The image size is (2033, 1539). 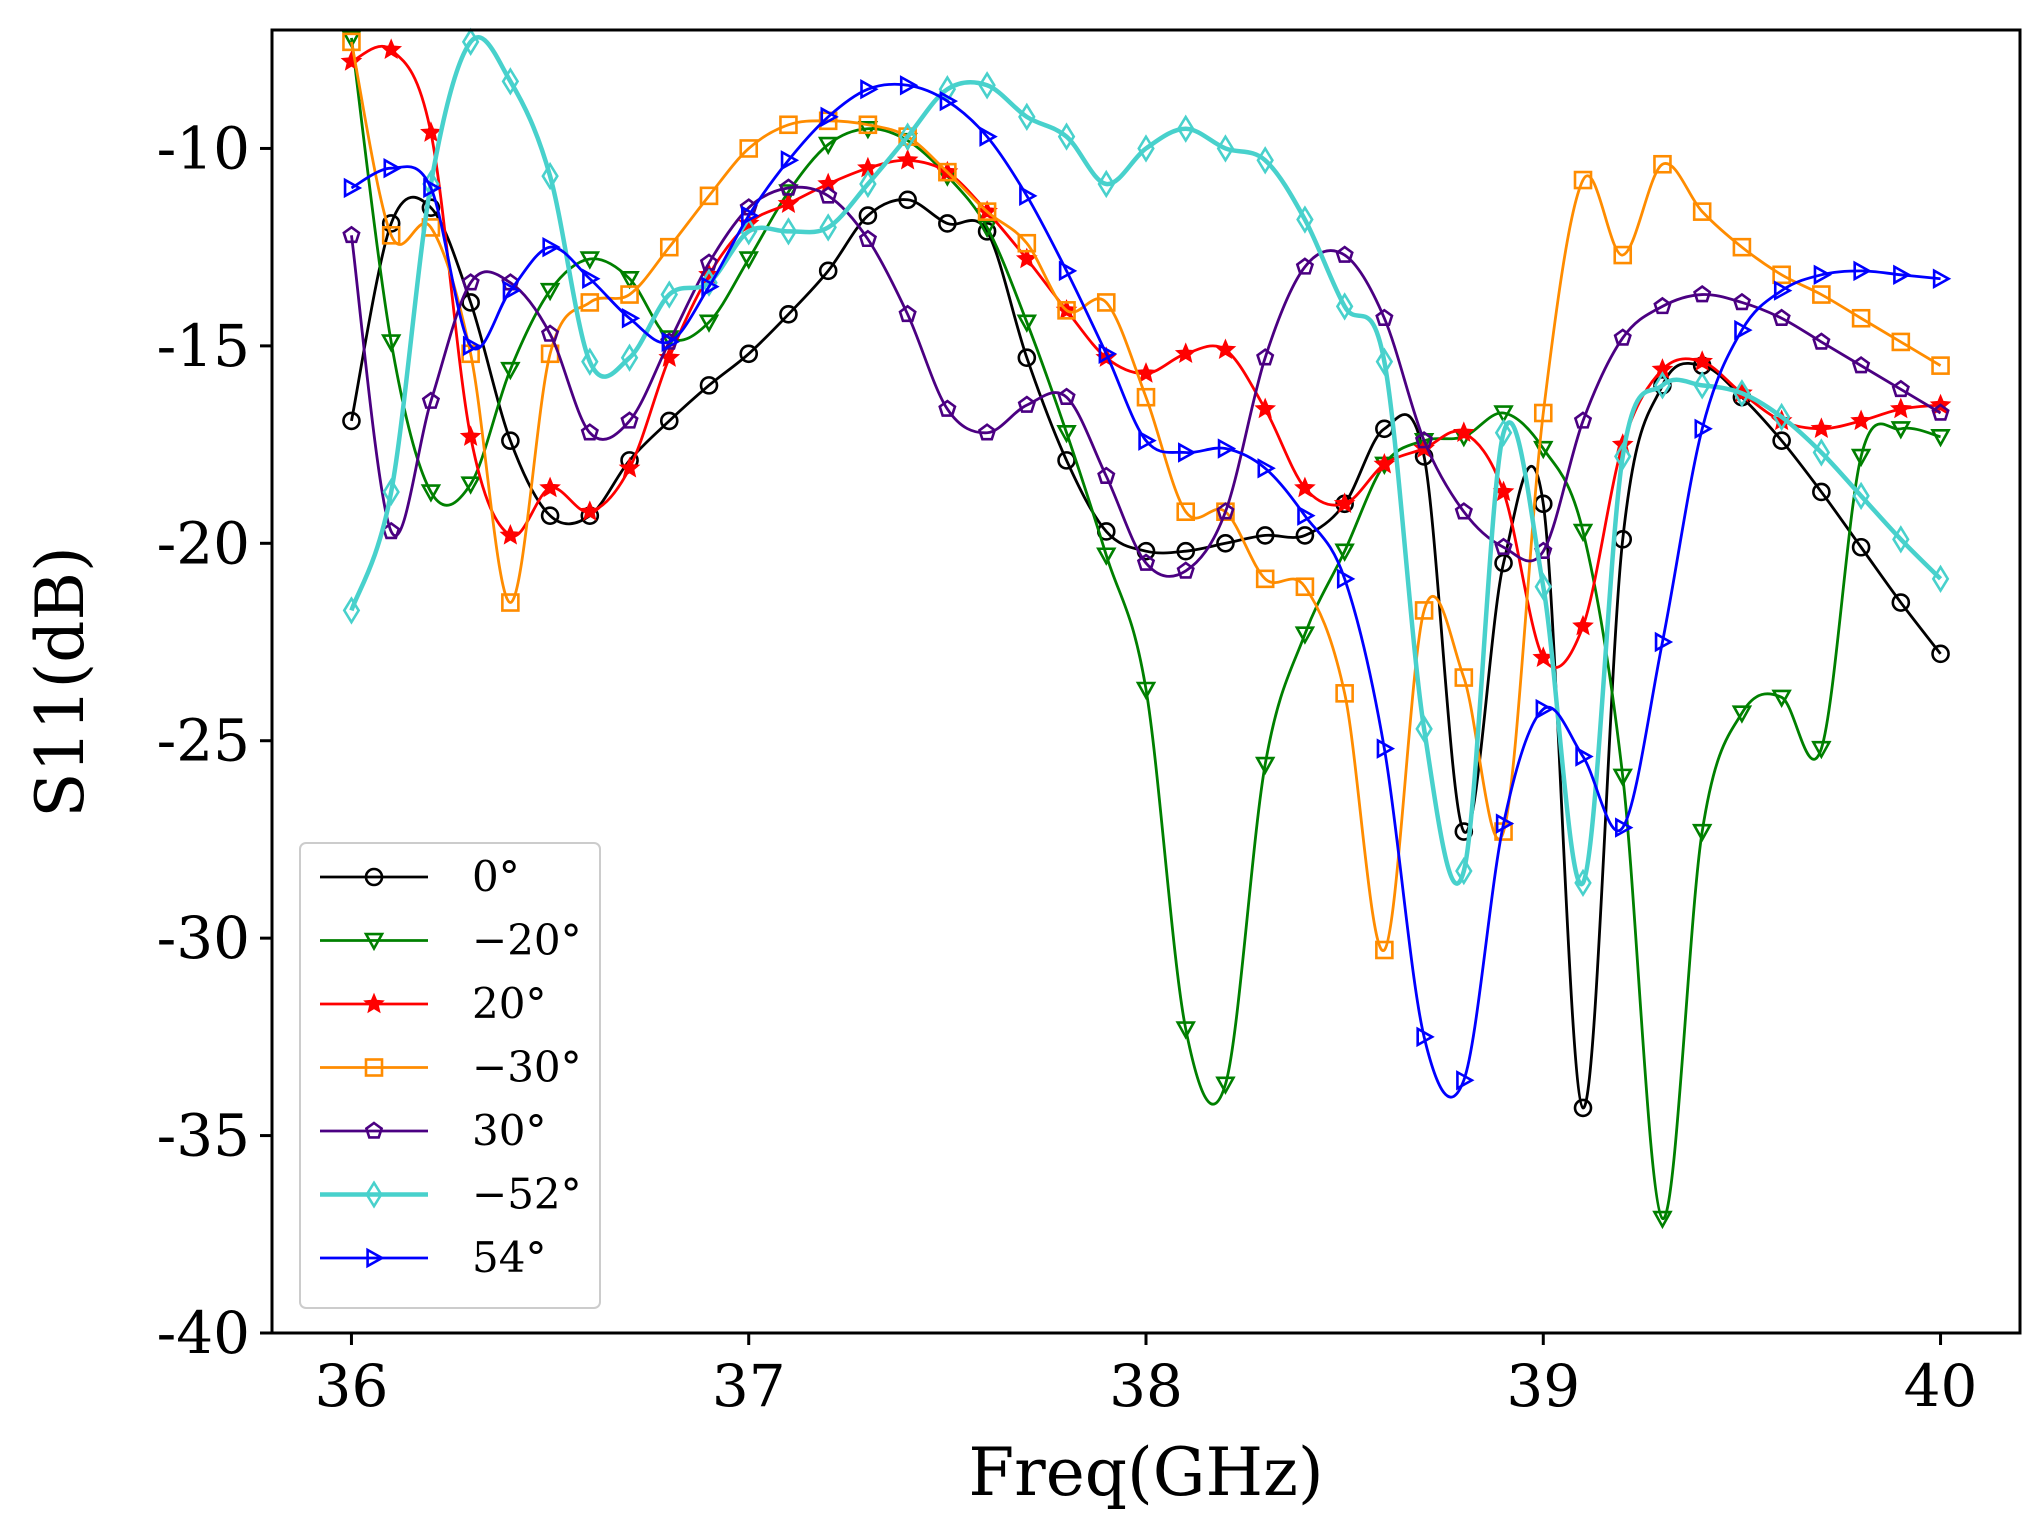 What do you see at coordinates (433, 1003) in the screenshot?
I see `legend-item-2: 20°` at bounding box center [433, 1003].